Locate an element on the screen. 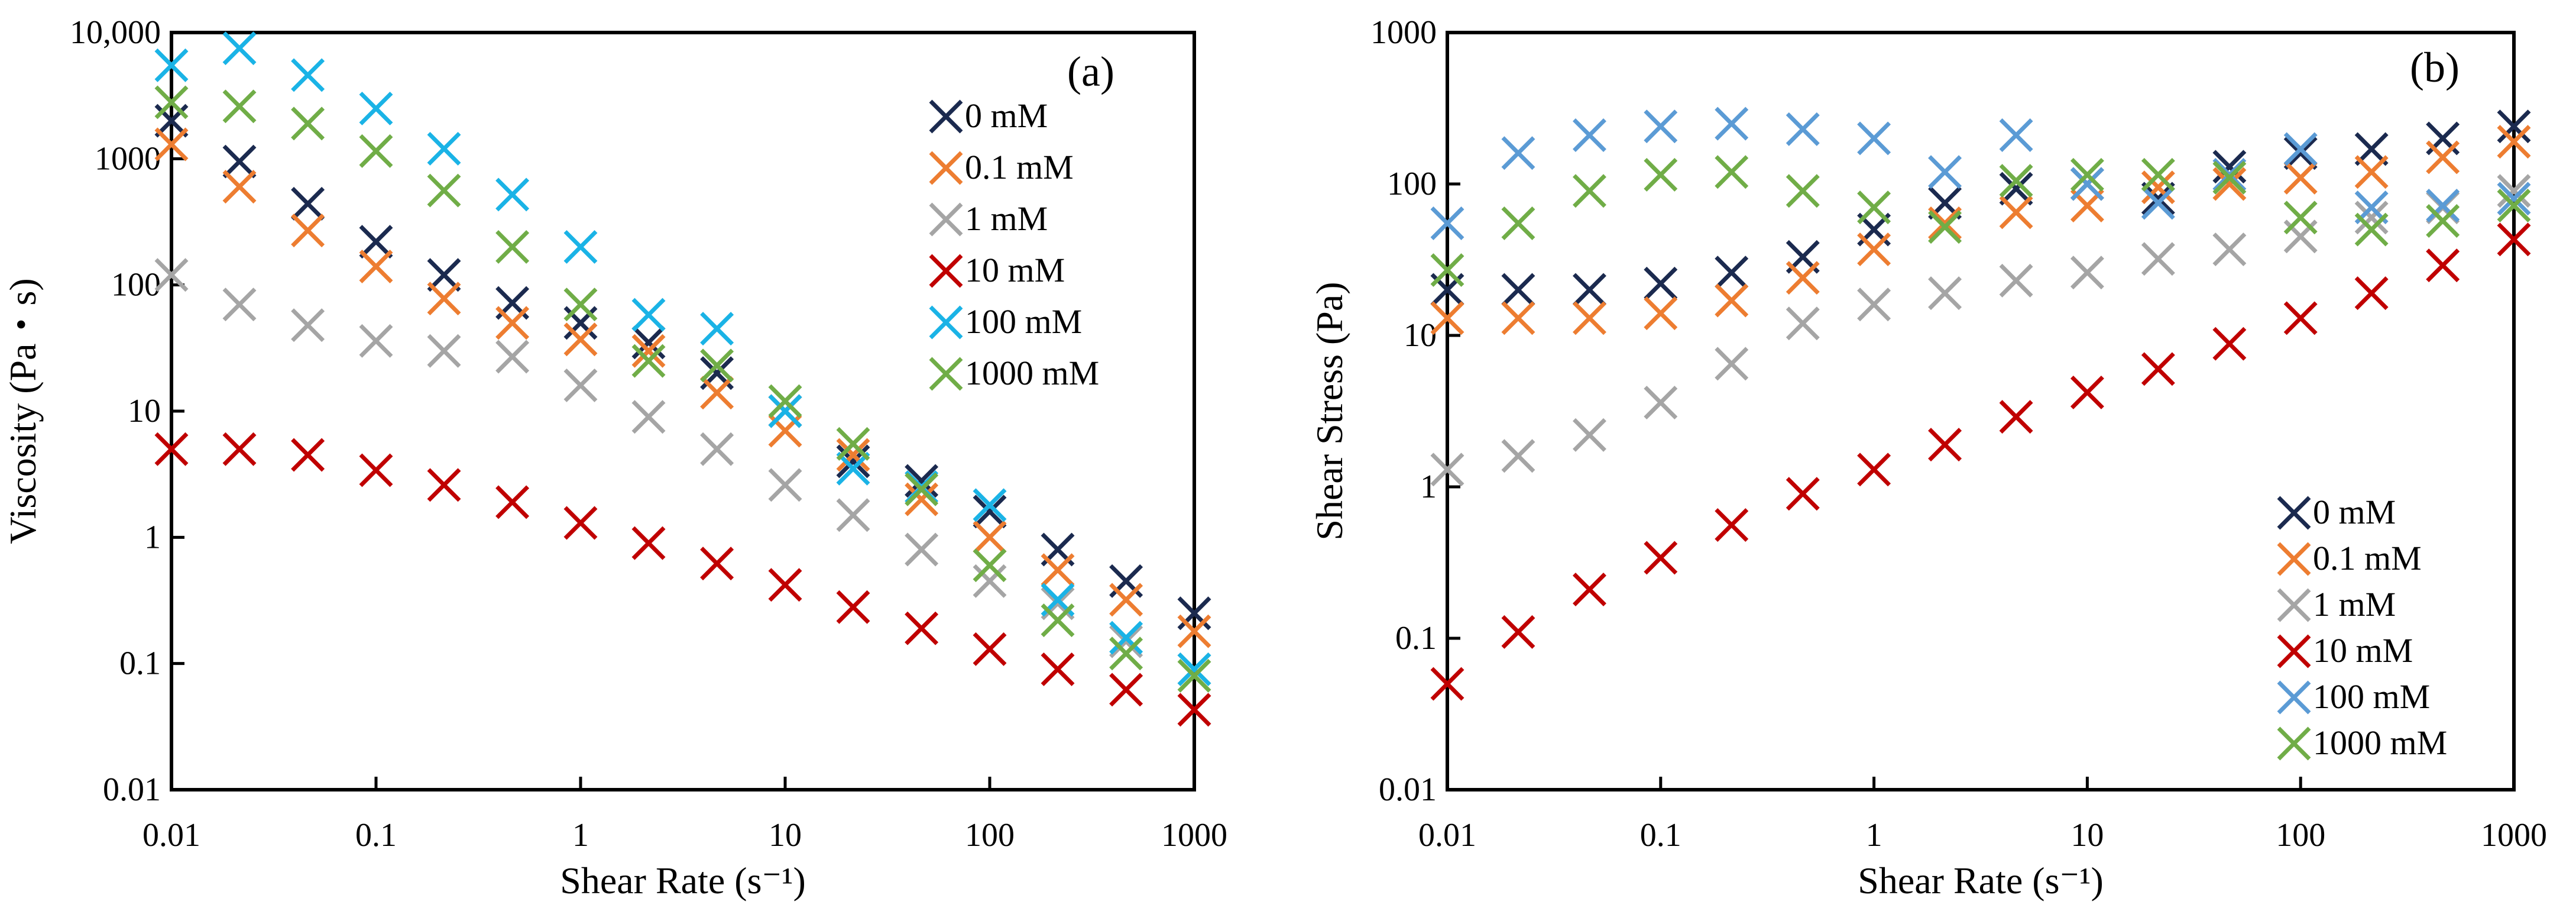 This screenshot has width=2576, height=924. x-tick-label: 1000 is located at coordinates (2514, 835).